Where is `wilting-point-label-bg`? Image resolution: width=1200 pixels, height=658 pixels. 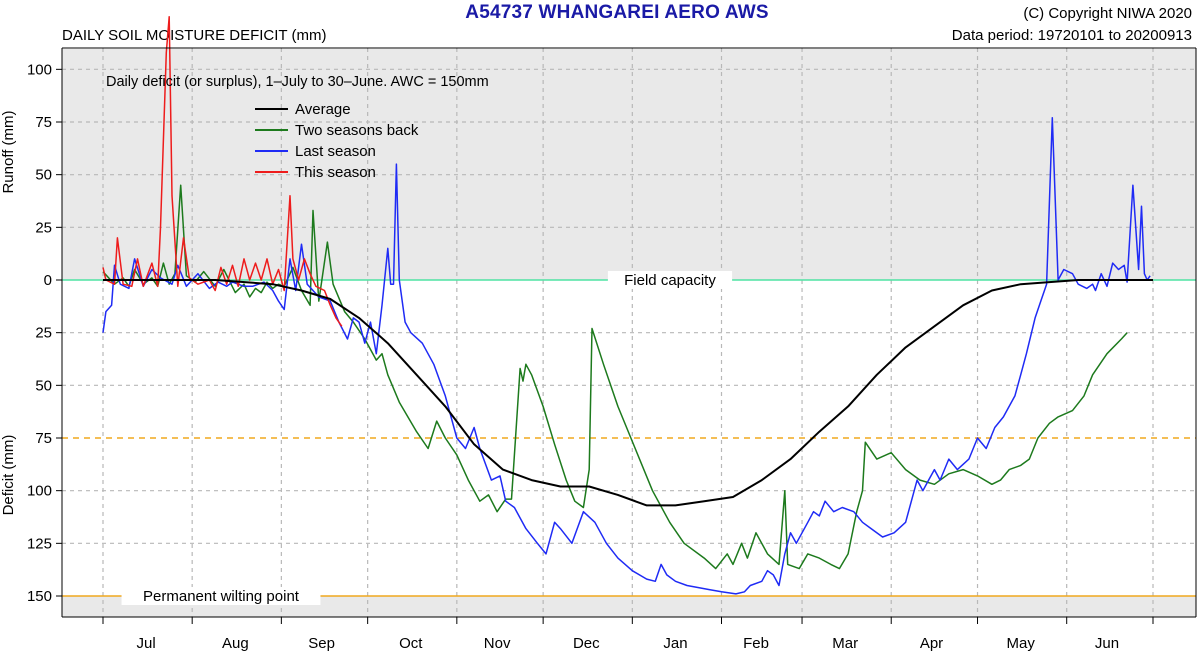
wilting-point-label-bg is located at coordinates (221, 596).